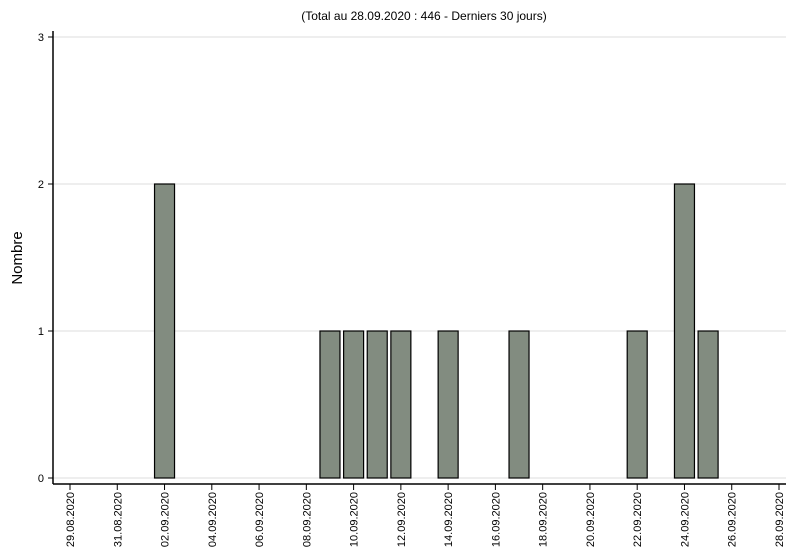 This screenshot has width=786, height=559. I want to click on x-tick-label: 16.09.2020, so click(496, 519).